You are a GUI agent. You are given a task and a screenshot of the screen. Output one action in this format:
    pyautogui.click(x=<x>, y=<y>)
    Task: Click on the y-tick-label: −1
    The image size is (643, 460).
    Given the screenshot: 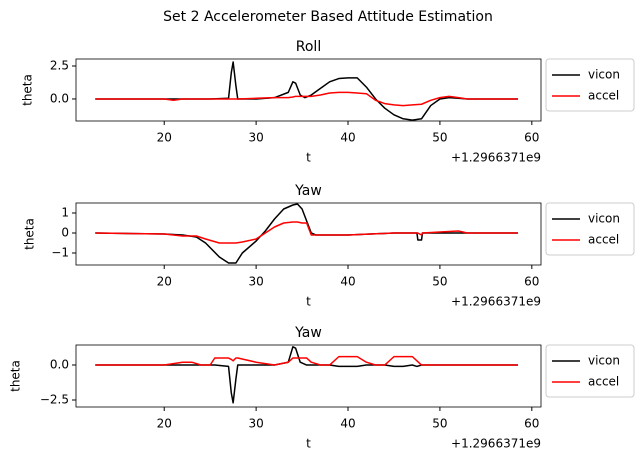 What is the action you would take?
    pyautogui.click(x=60, y=253)
    